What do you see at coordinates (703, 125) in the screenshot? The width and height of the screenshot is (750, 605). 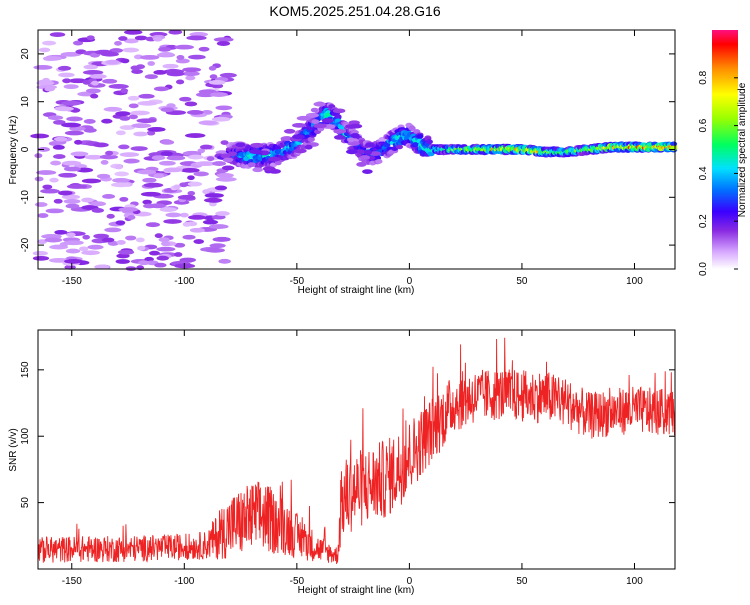 I see `colorbar-tick-label: 0.6` at bounding box center [703, 125].